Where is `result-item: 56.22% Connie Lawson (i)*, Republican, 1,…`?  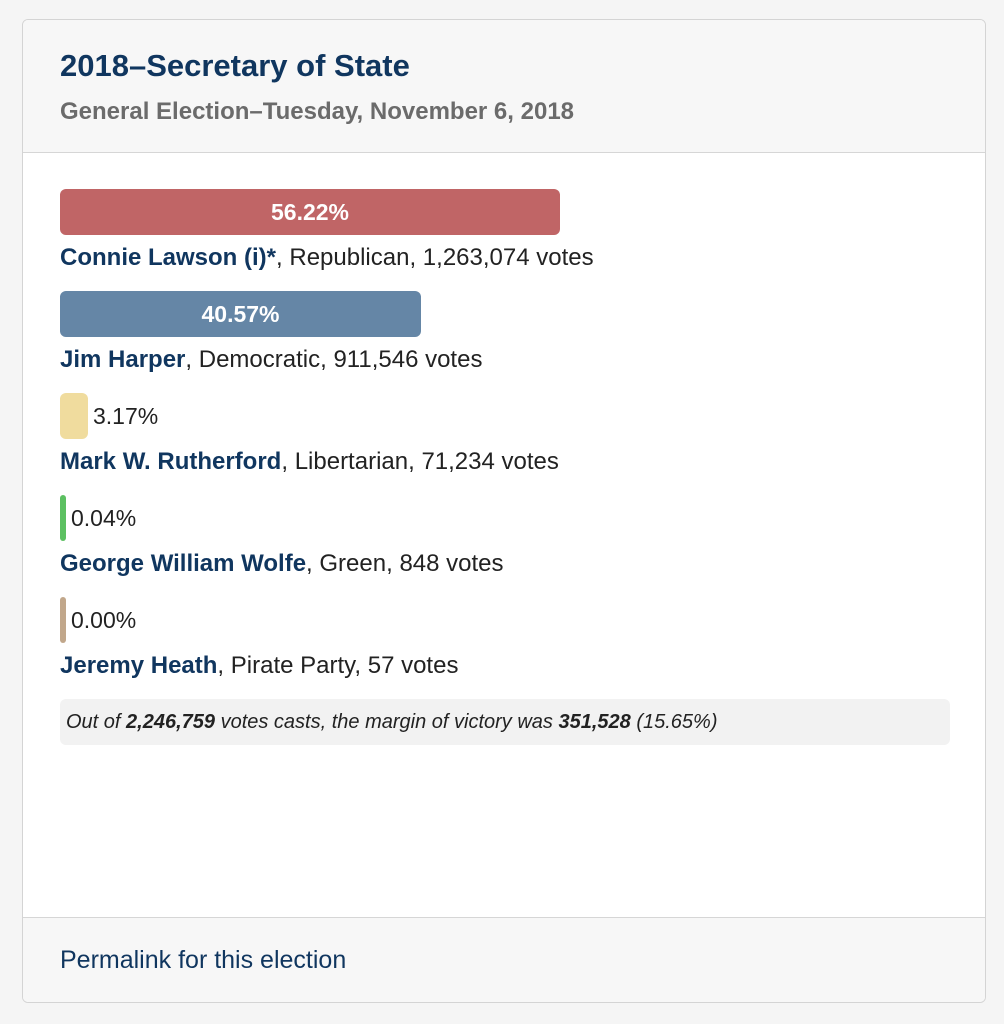 result-item: 56.22% Connie Lawson (i)*, Republican, 1,… is located at coordinates (504, 231).